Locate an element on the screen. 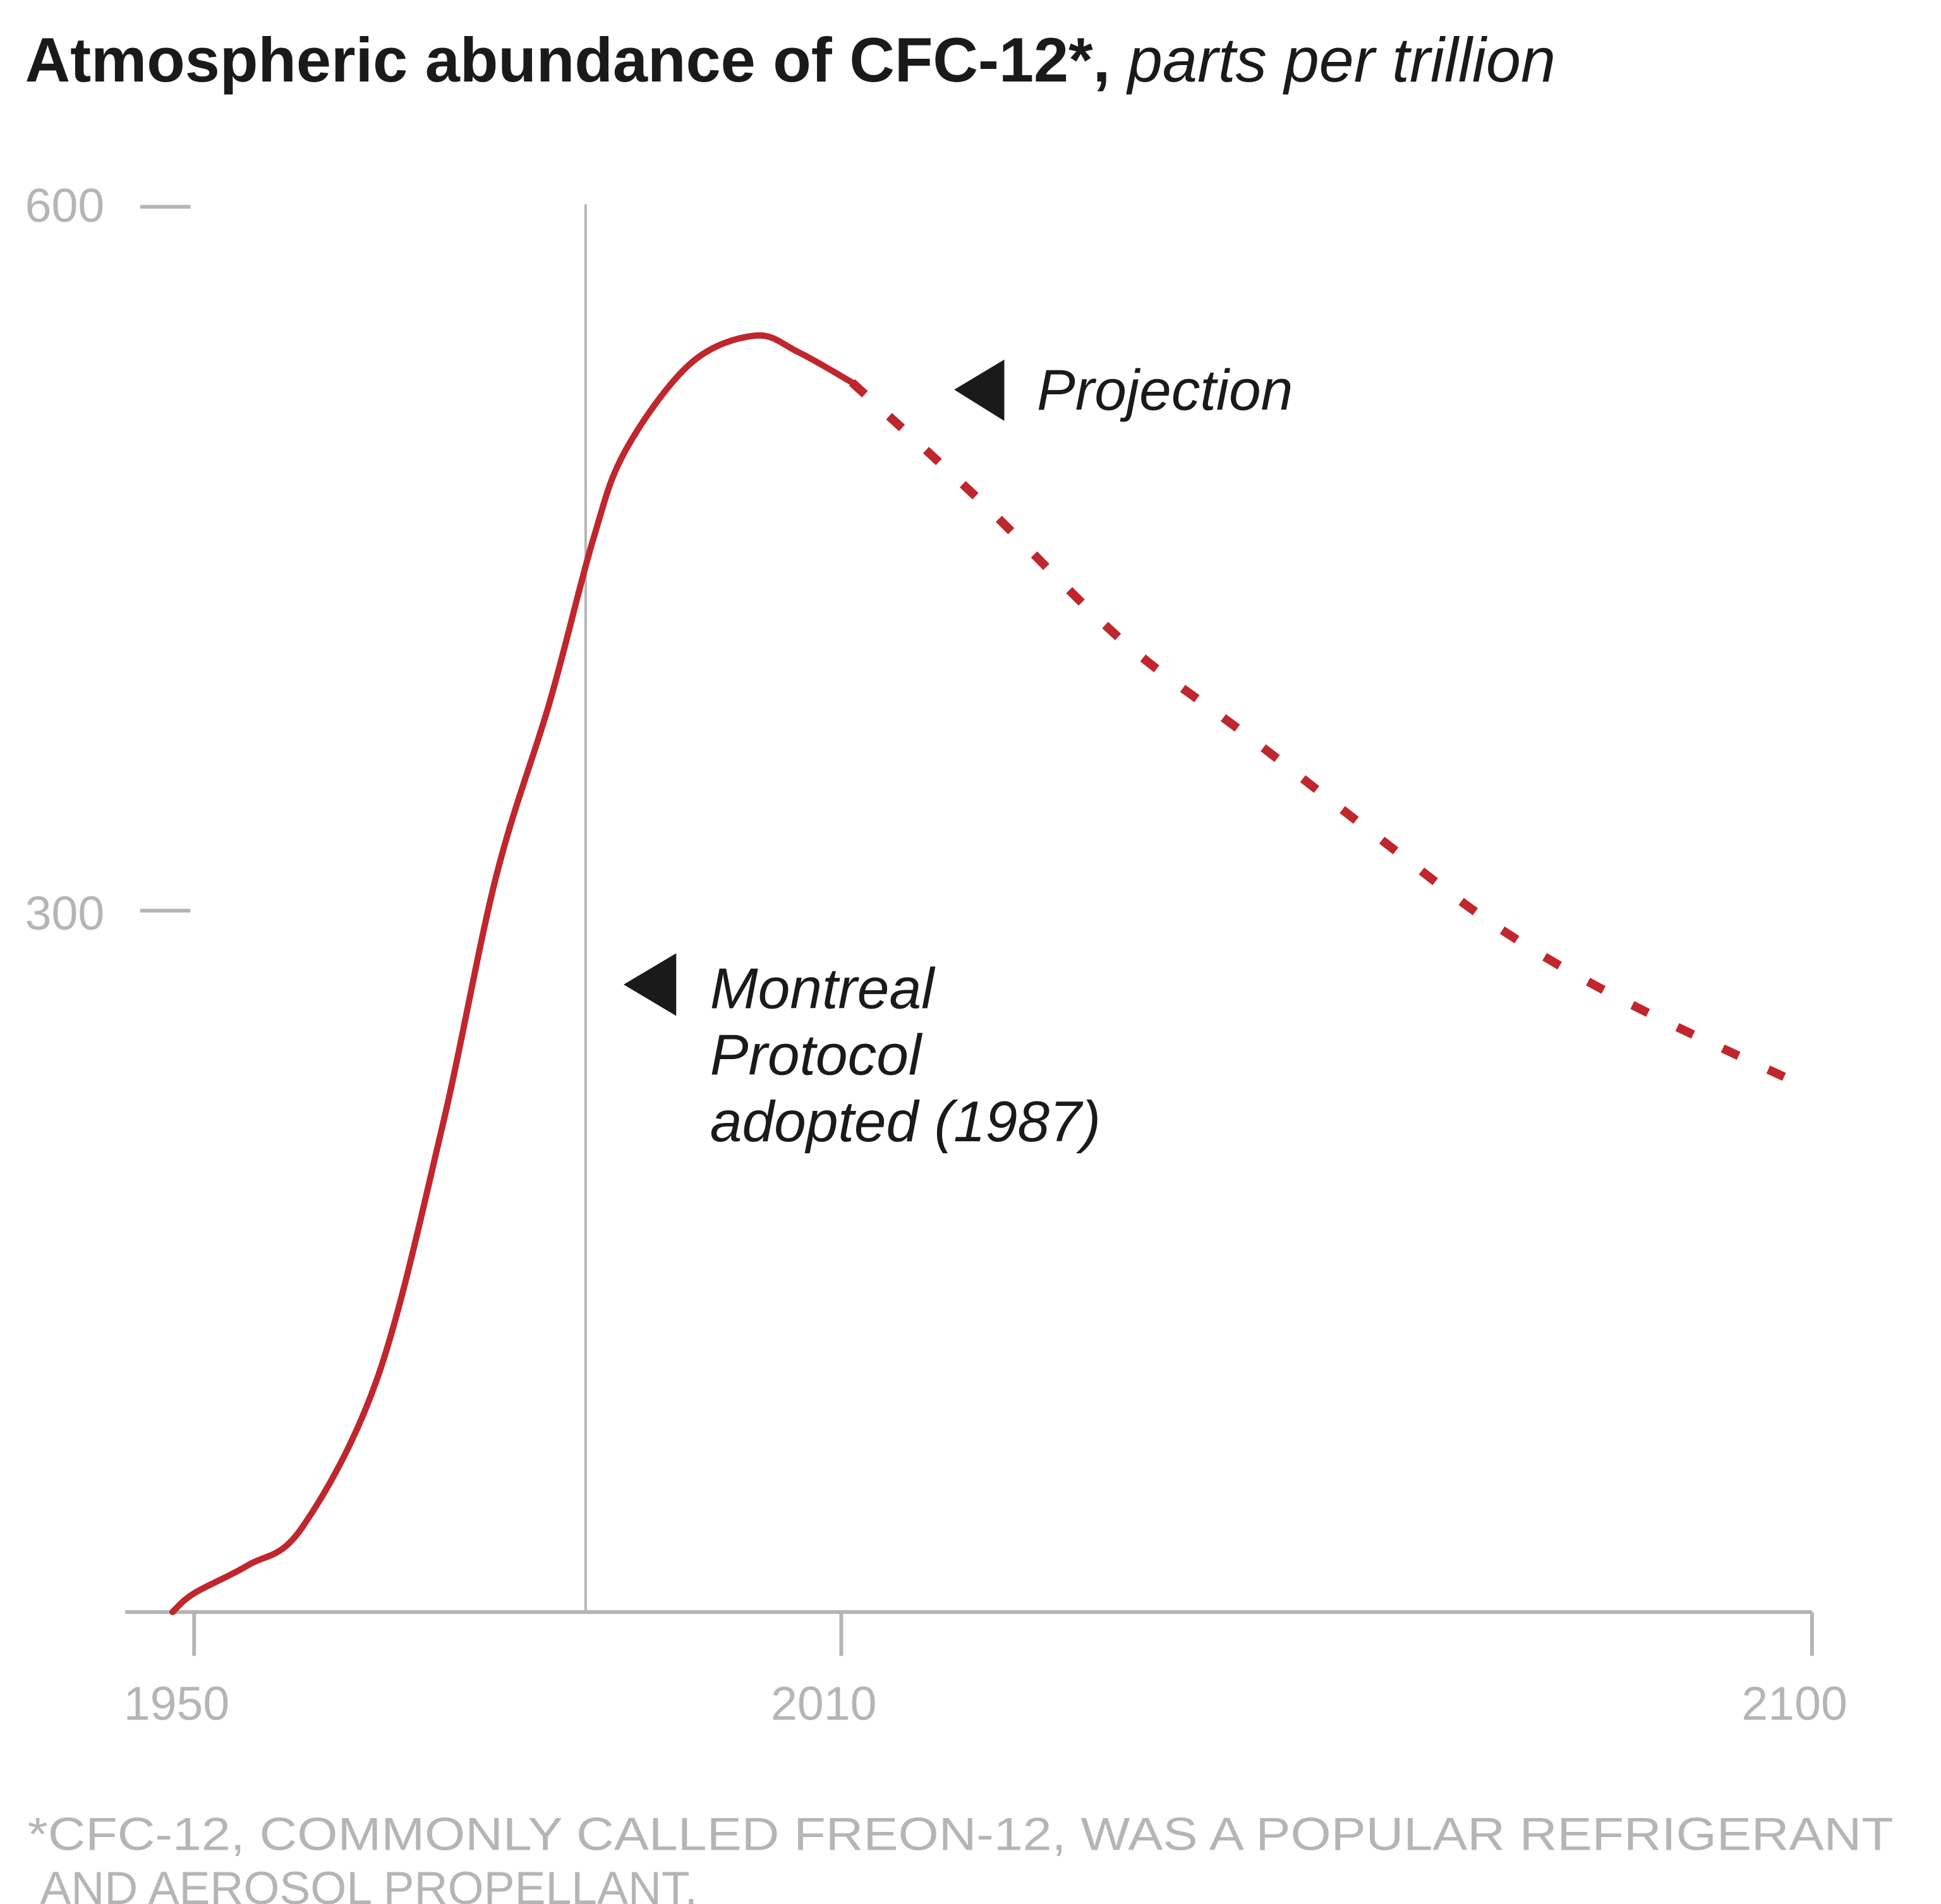 The image size is (1941, 1904). protocol-arrow-icon is located at coordinates (650, 984).